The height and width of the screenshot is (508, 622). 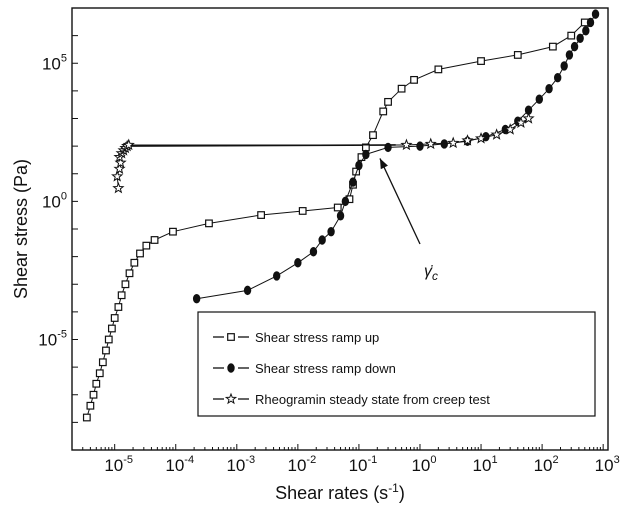 I want to click on legend-box, so click(x=396, y=364).